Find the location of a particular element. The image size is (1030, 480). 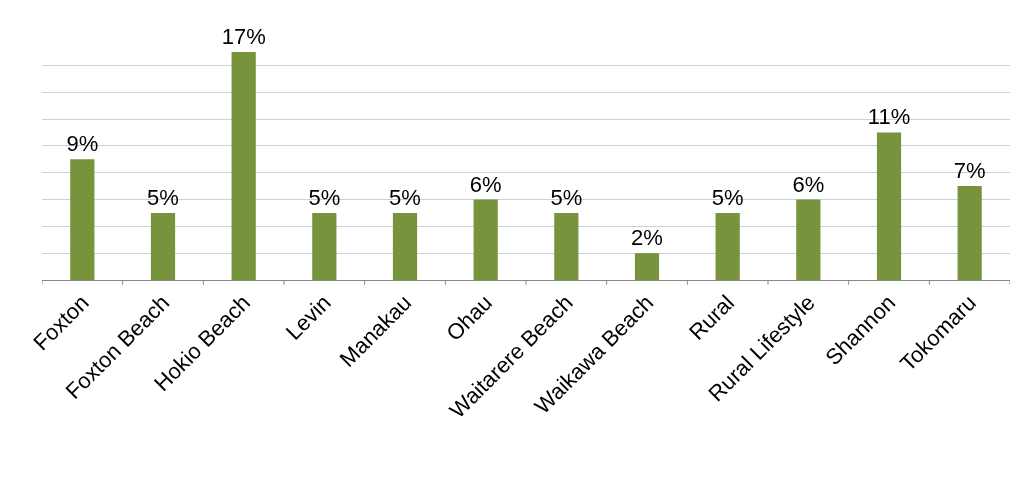

data-label: 9% is located at coordinates (82, 144).